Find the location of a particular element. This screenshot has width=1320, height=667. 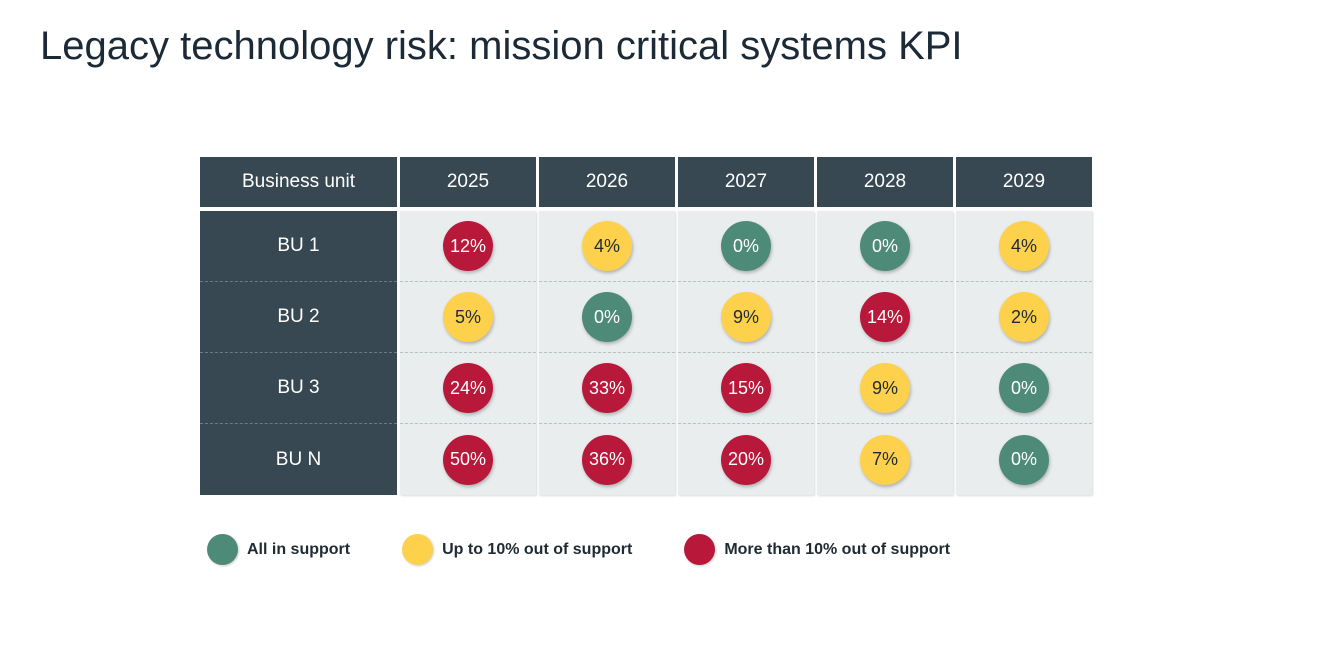

status-dot-yellow: 7% is located at coordinates (885, 459).